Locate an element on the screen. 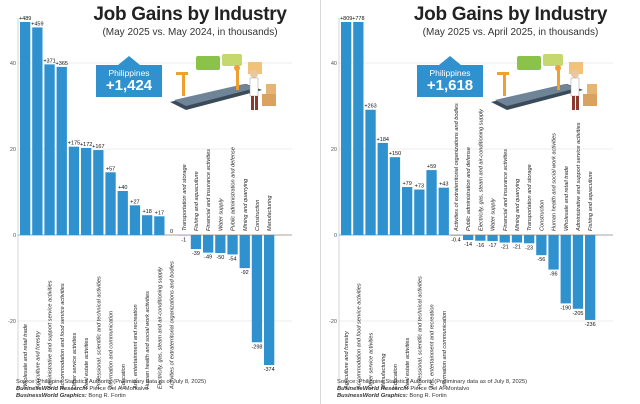 The height and width of the screenshot is (404, 640). data-label: -39 is located at coordinates (196, 254).